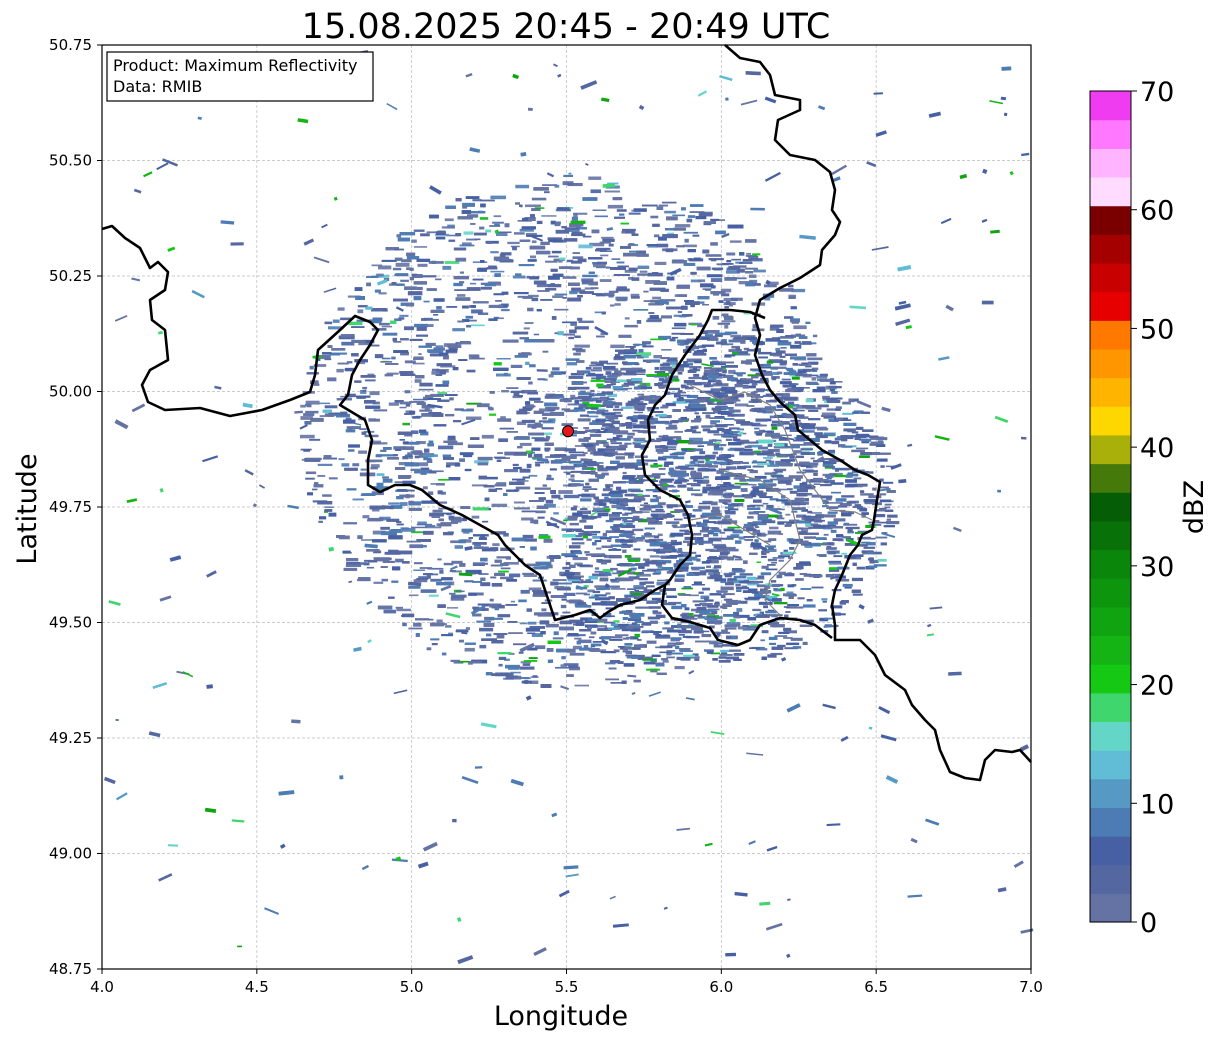  I want to click on y-axis-label: Latitude, so click(27, 508).